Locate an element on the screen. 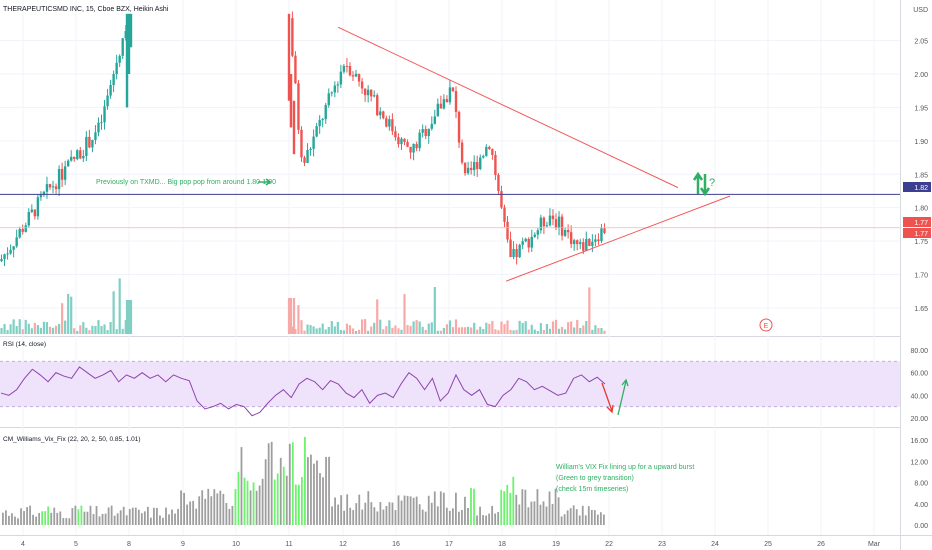 The width and height of the screenshot is (932, 550). last-price-badge-b: 1.77 is located at coordinates (917, 233).